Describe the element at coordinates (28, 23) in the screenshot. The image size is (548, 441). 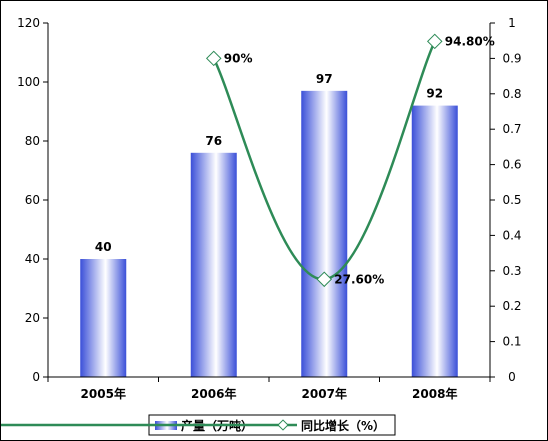
I see `y-left-tick-label-6: 120` at that location.